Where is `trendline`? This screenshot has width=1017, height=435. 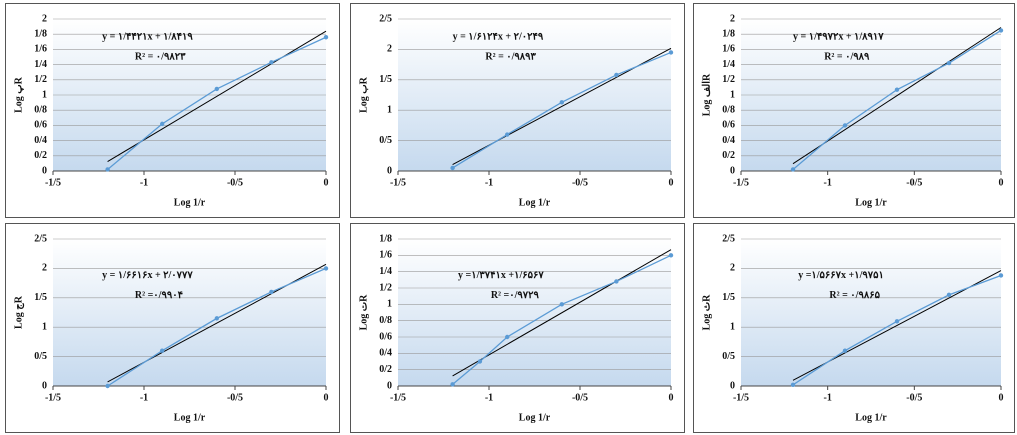 trendline is located at coordinates (897, 96).